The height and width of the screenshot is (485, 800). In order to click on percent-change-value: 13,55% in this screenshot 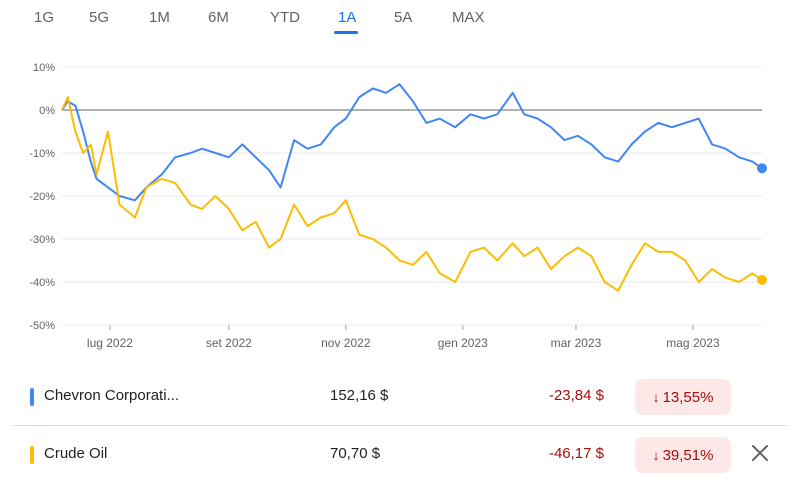, I will do `click(688, 397)`.